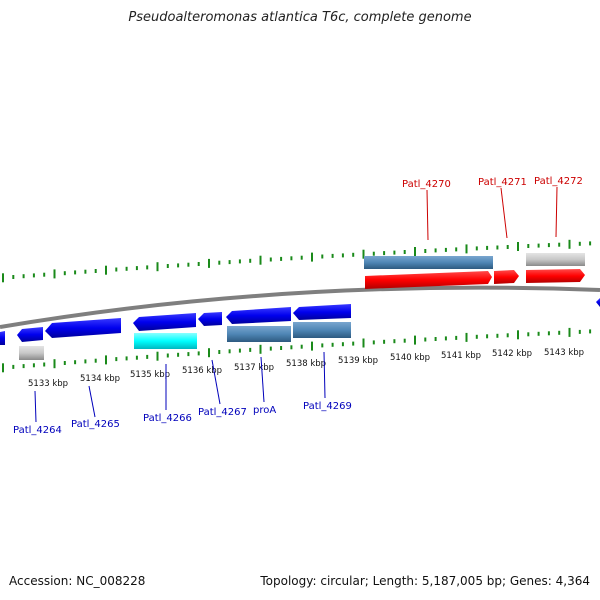 The width and height of the screenshot is (600, 600). What do you see at coordinates (222, 412) in the screenshot?
I see `gene-label-patl-4267: Patl_4267` at bounding box center [222, 412].